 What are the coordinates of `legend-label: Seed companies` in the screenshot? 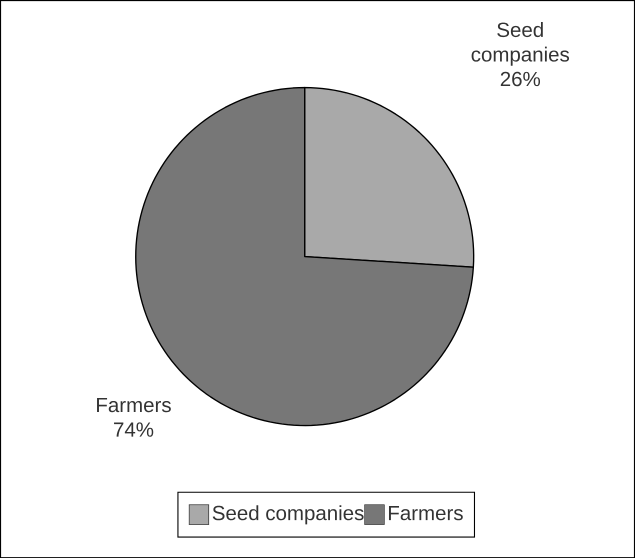 It's located at (288, 514).